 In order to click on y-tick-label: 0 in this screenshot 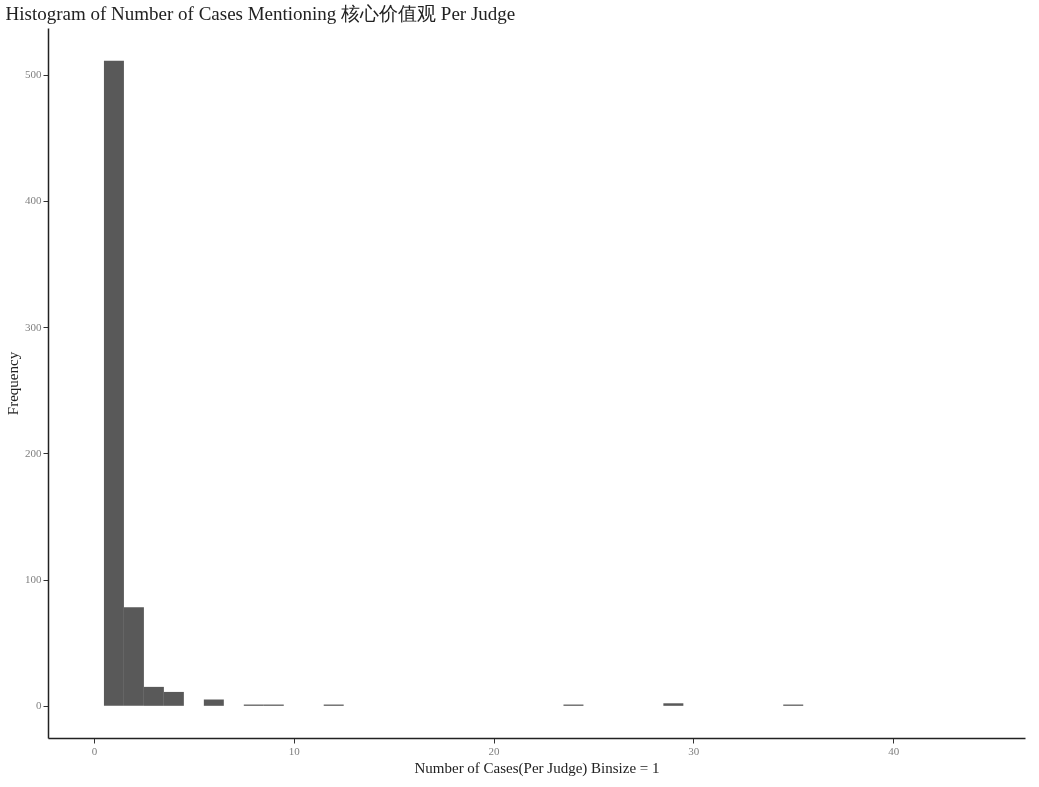, I will do `click(39, 705)`.